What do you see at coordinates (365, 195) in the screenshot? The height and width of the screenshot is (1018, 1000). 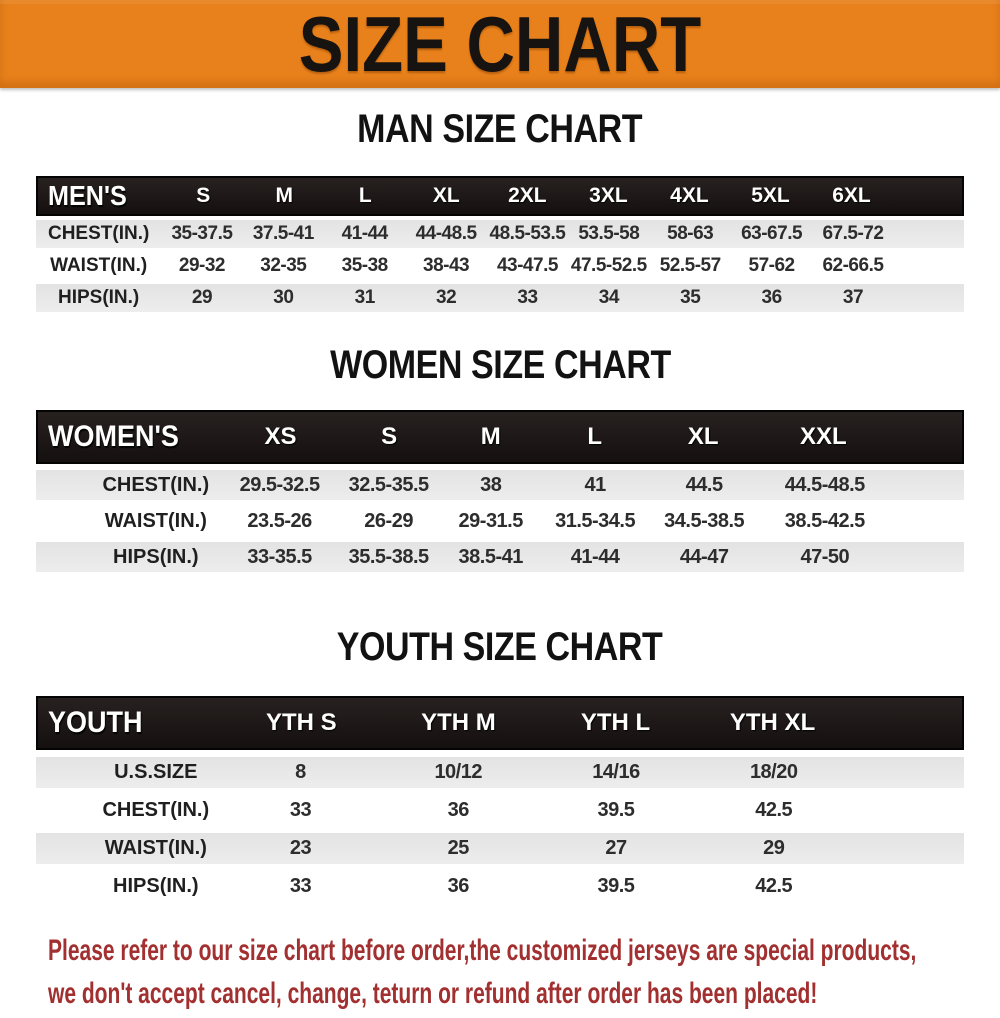 I see `men-col-header-l: L` at bounding box center [365, 195].